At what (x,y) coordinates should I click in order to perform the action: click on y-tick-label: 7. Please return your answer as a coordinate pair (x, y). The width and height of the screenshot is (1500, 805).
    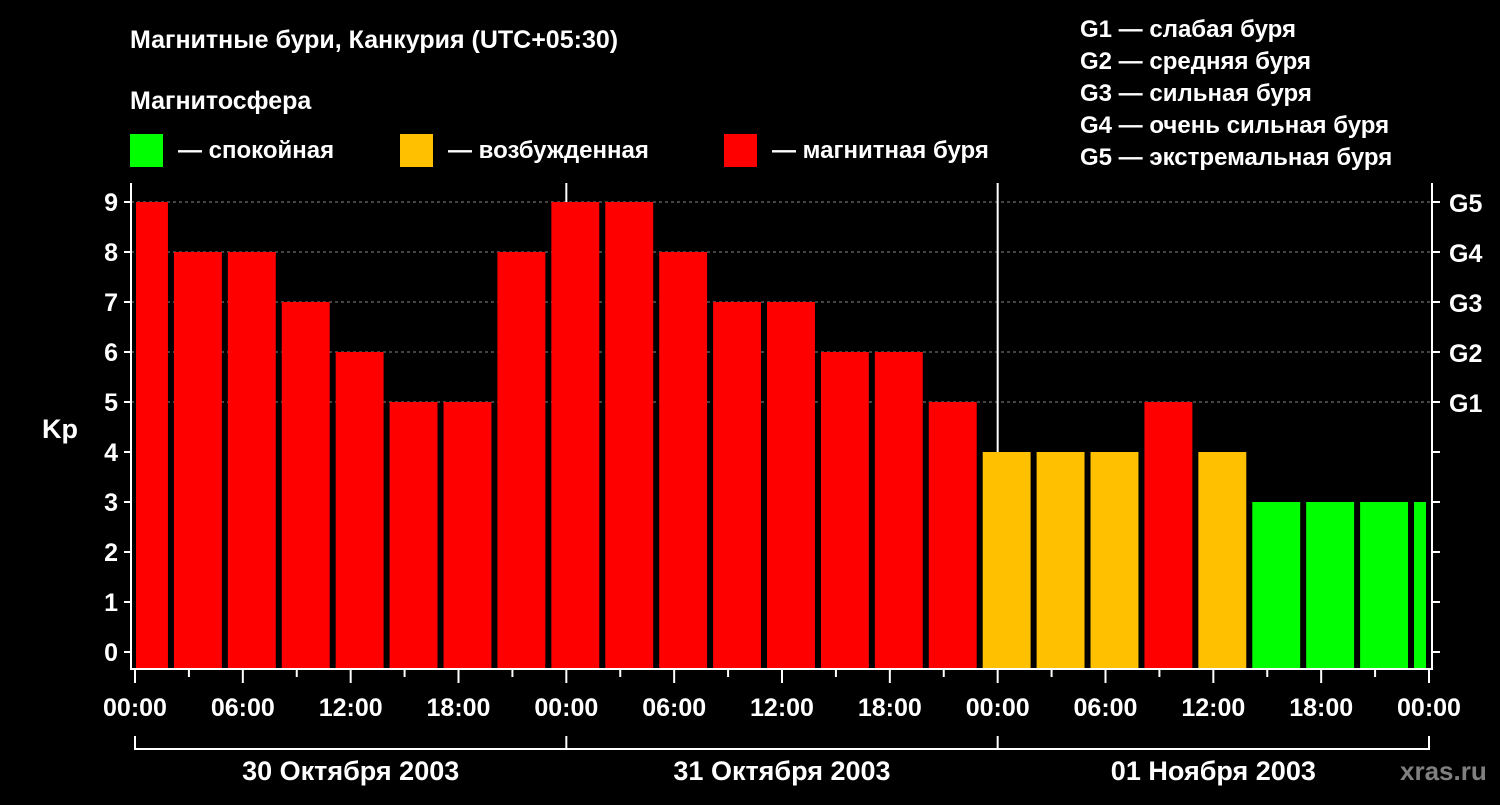
    Looking at the image, I should click on (111, 303).